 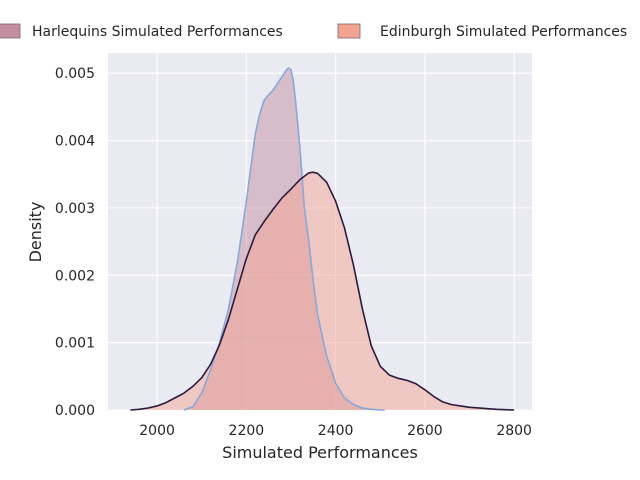 I want to click on y-tick-label: 0.001, so click(x=75, y=344).